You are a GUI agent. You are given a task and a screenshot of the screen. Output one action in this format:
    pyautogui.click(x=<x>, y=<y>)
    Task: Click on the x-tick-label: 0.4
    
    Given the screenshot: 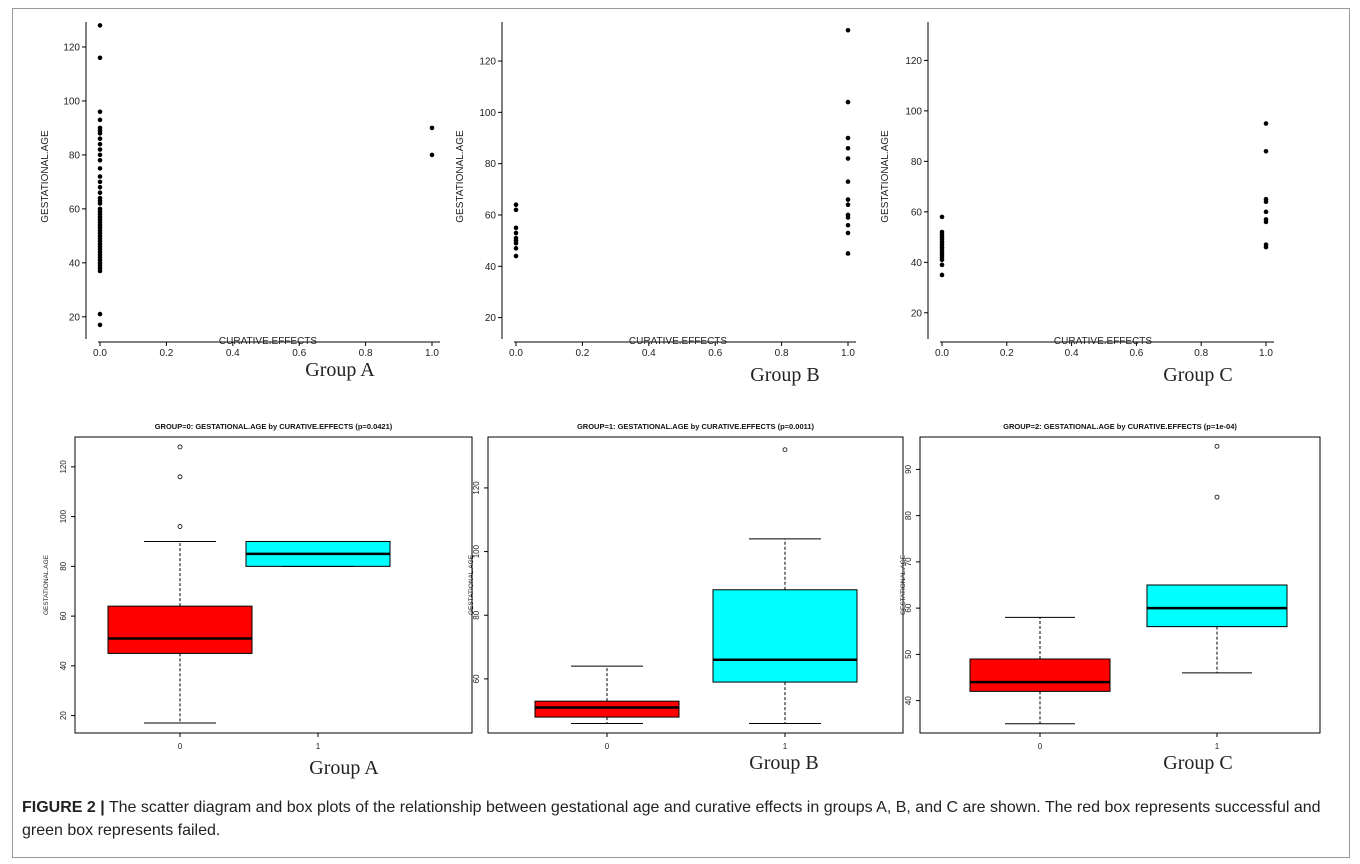 What is the action you would take?
    pyautogui.click(x=1072, y=353)
    